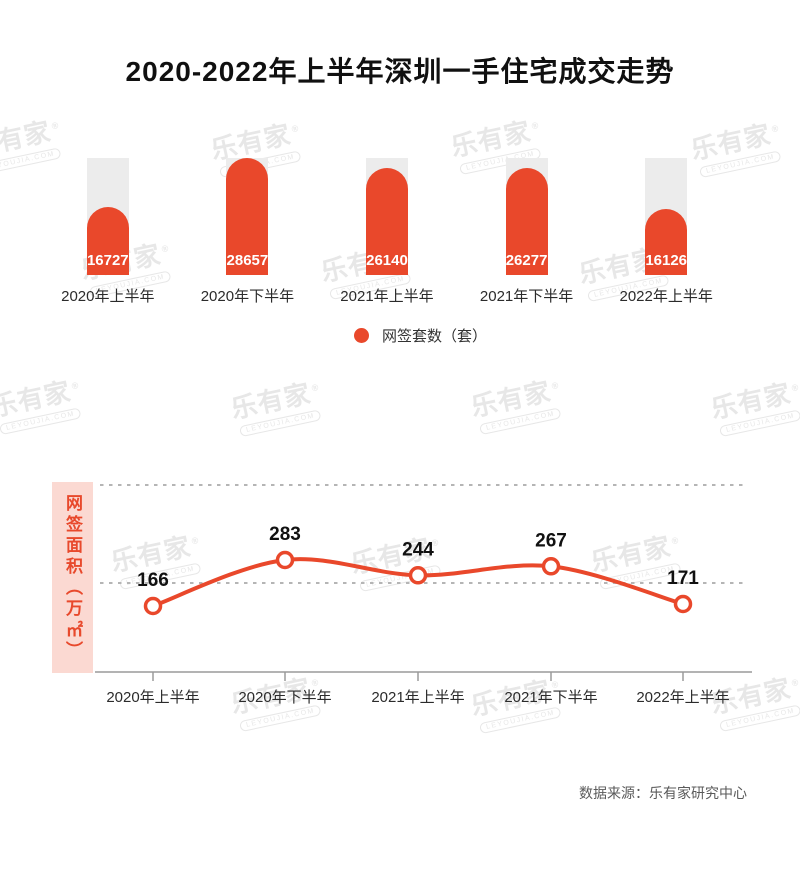  I want to click on x-axis-label: 2021年下半年, so click(550, 697).